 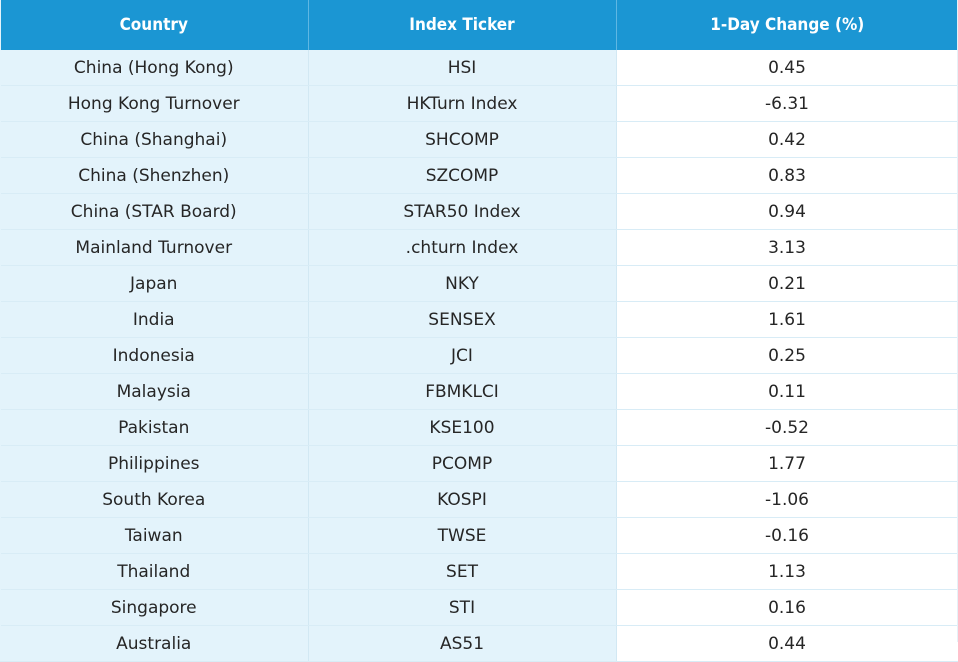 What do you see at coordinates (462, 175) in the screenshot?
I see `index-ticker-cell: SZCOMP` at bounding box center [462, 175].